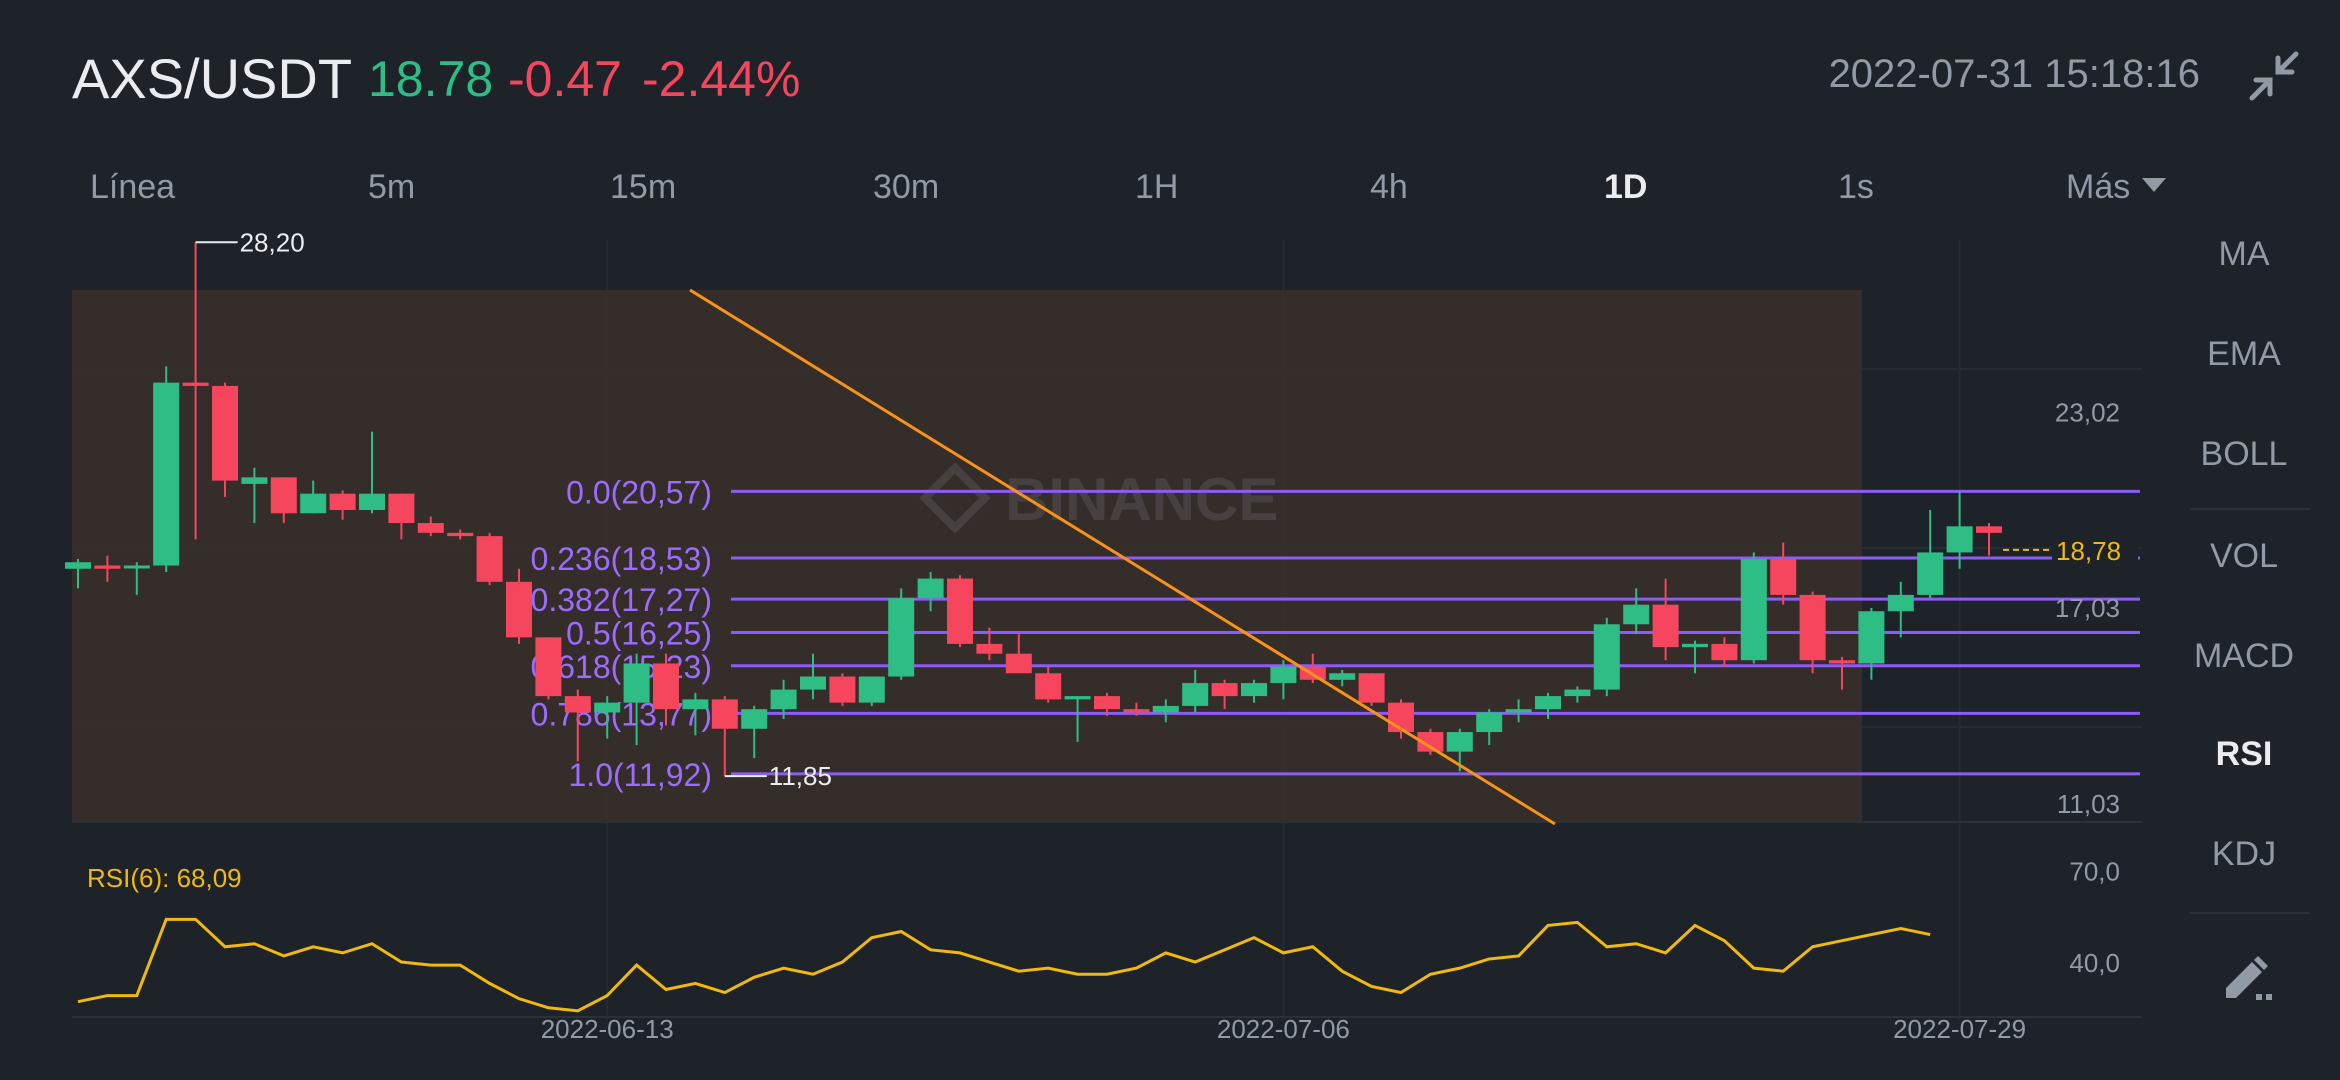 The height and width of the screenshot is (1080, 2340). What do you see at coordinates (906, 187) in the screenshot?
I see `timeframe-30m: 30m` at bounding box center [906, 187].